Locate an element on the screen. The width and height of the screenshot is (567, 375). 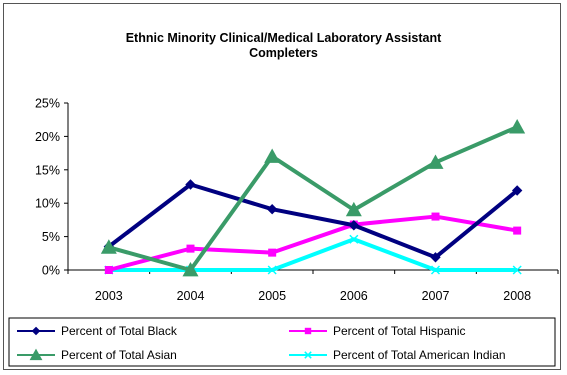
legend-item: Percent of Total Asian is located at coordinates (97, 355).